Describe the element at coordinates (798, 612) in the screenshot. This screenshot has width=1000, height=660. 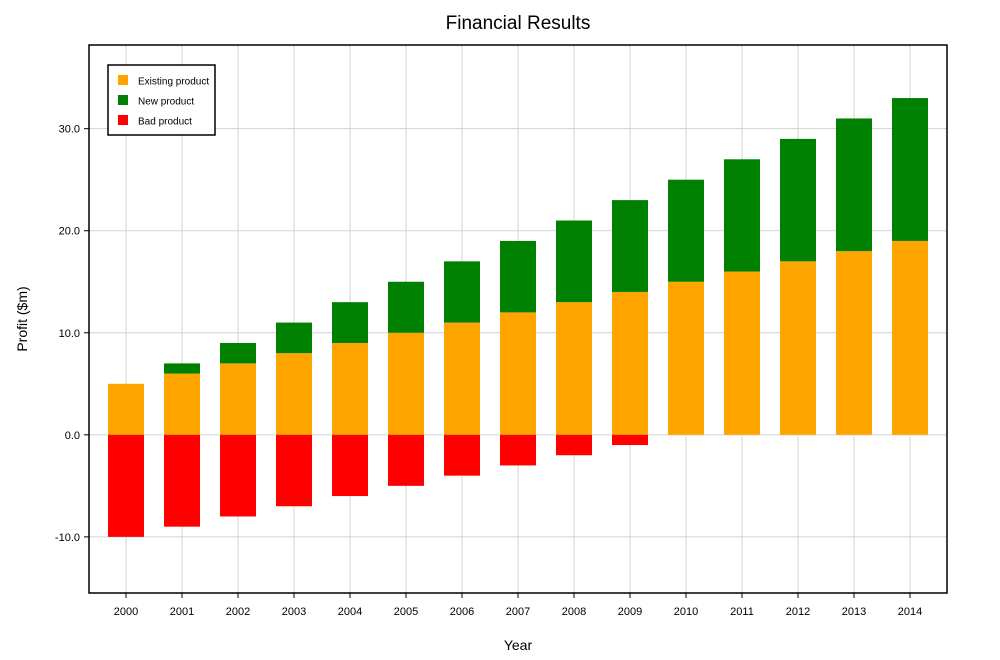
I see `x-tick-label: 2012` at that location.